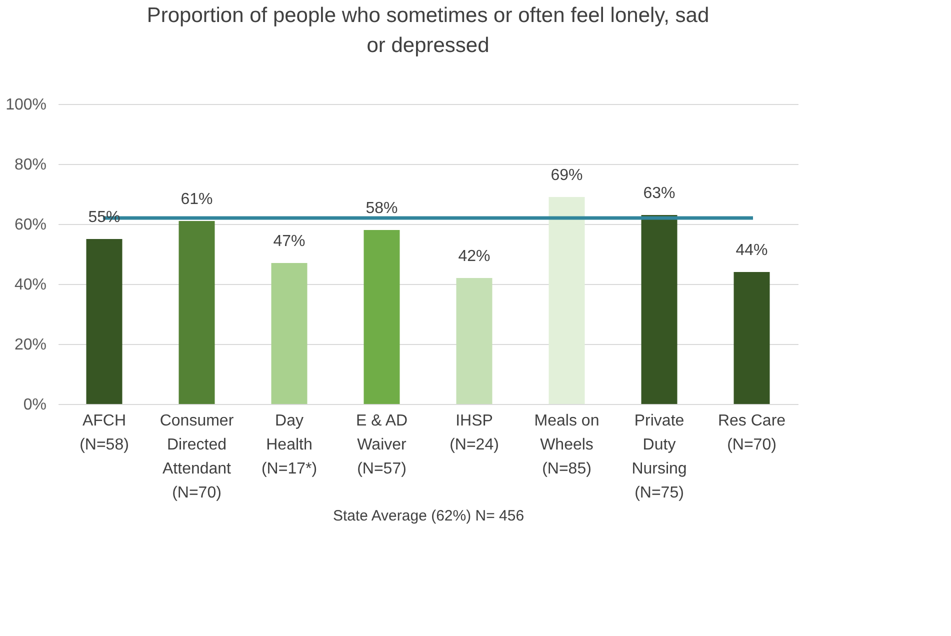 This screenshot has height=636, width=951. I want to click on y-tick-label: 40%, so click(30, 285).